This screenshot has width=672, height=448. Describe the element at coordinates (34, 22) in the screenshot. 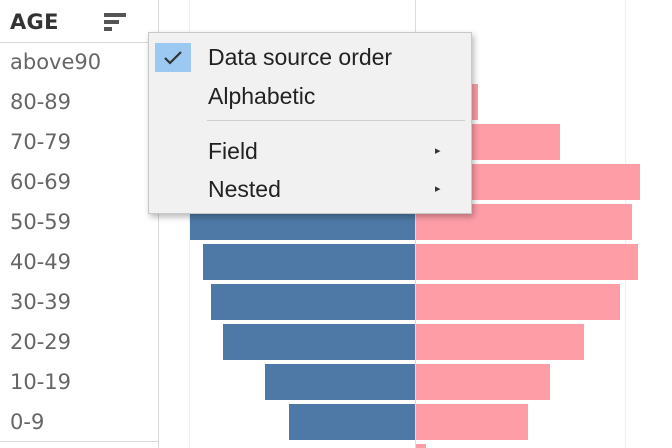

I see `age-header-label: AGE` at that location.